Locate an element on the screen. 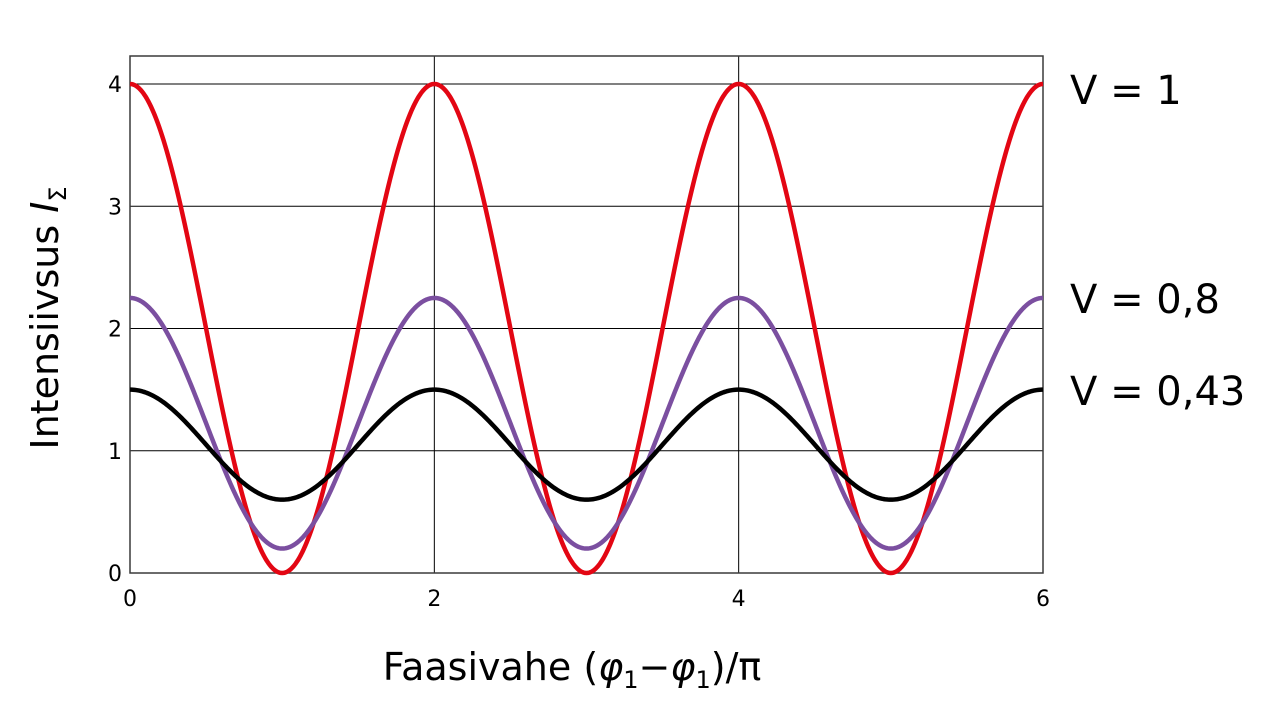 The width and height of the screenshot is (1280, 710). y-axis-title-var: I is located at coordinates (45, 207).